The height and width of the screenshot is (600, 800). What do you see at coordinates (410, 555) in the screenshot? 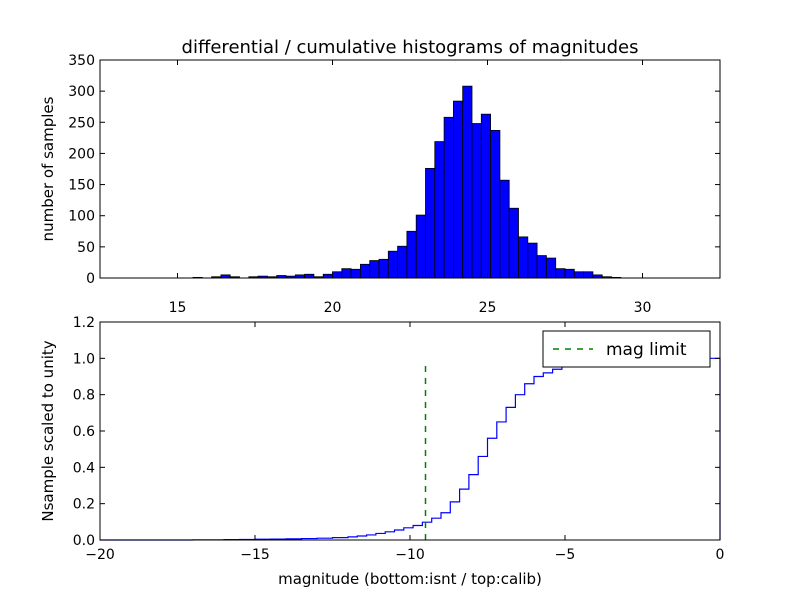
I see `x-tick-label: −10` at bounding box center [410, 555].